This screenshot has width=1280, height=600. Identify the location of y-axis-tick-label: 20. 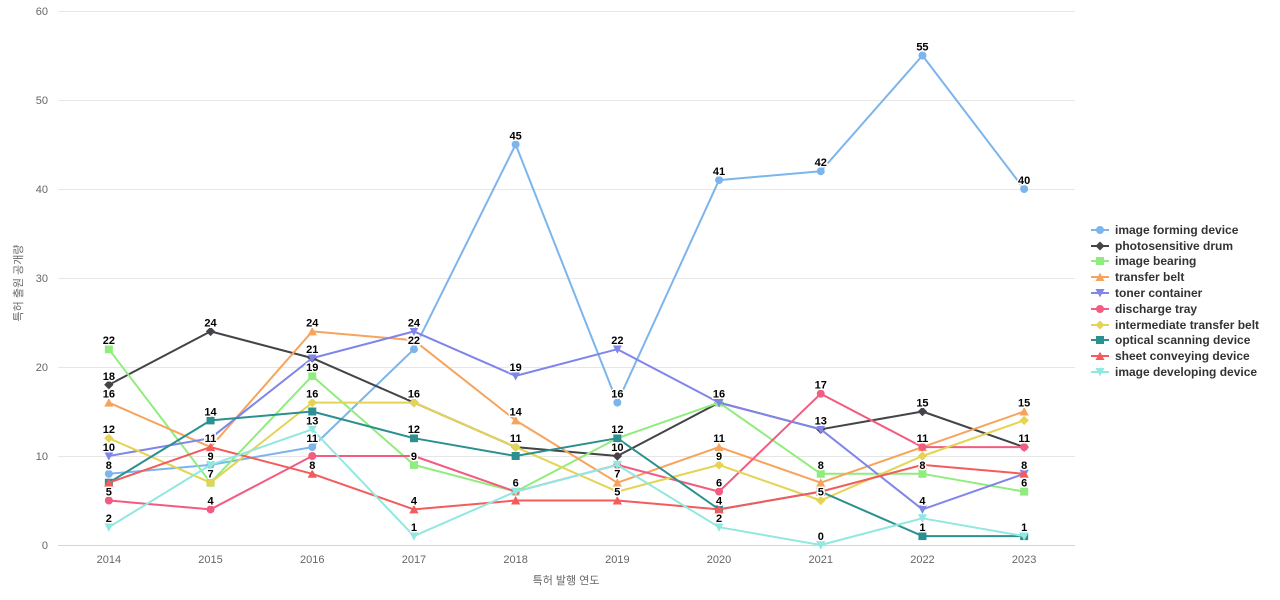
(42, 368).